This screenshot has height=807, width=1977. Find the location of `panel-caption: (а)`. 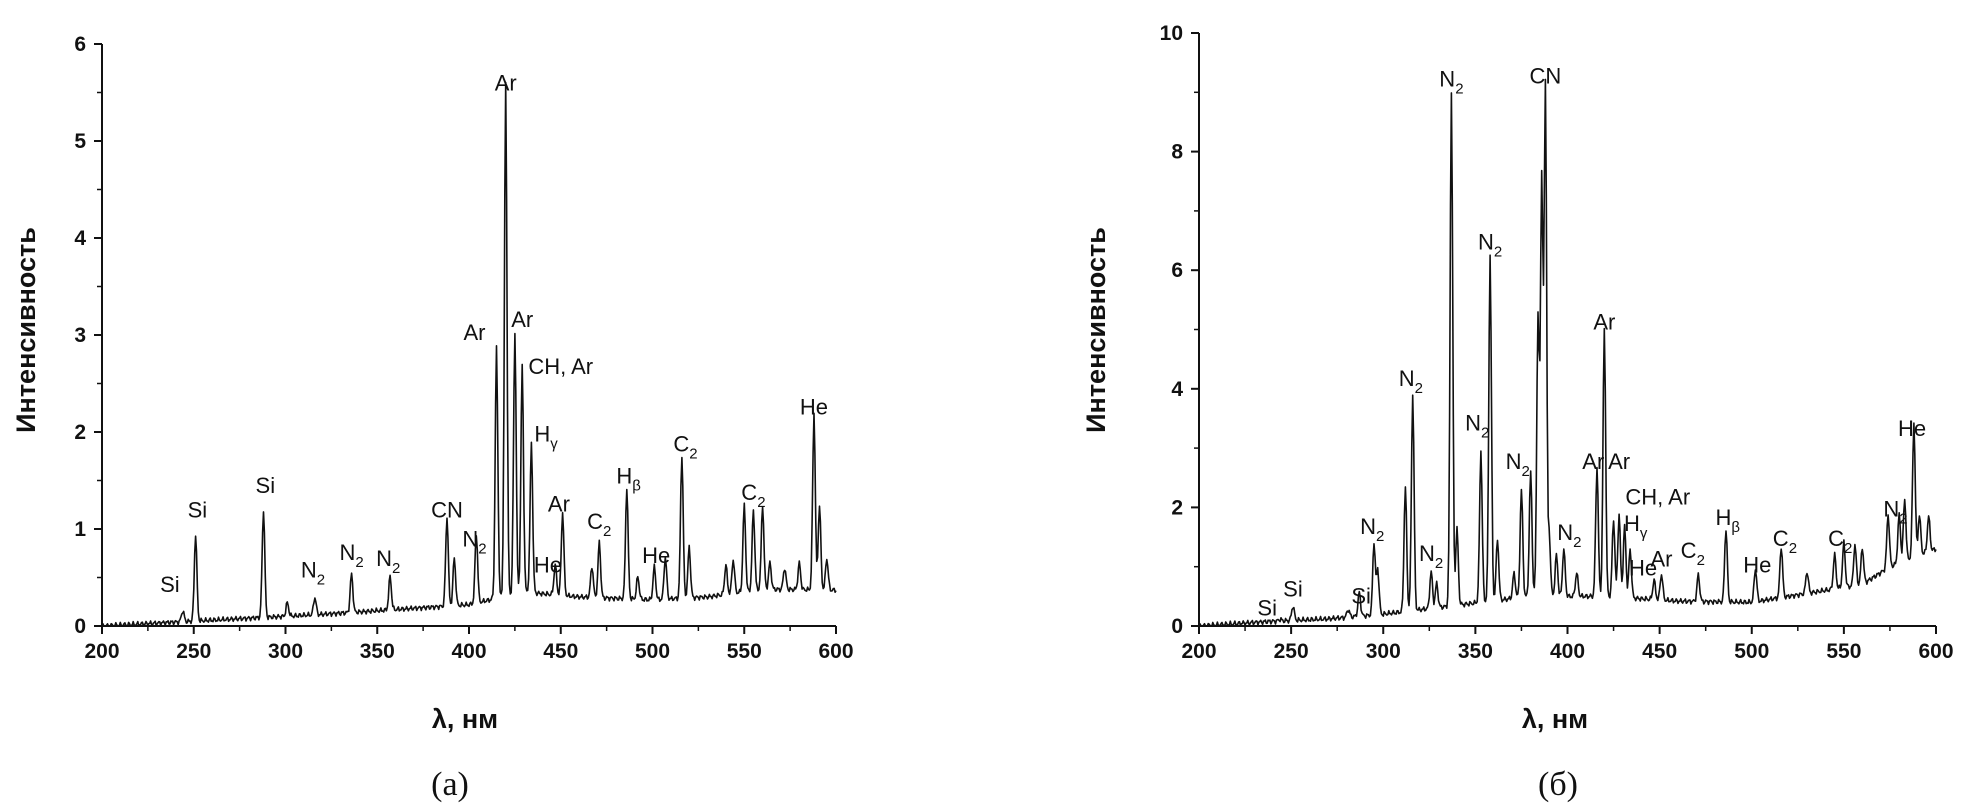

panel-caption: (а) is located at coordinates (450, 784).